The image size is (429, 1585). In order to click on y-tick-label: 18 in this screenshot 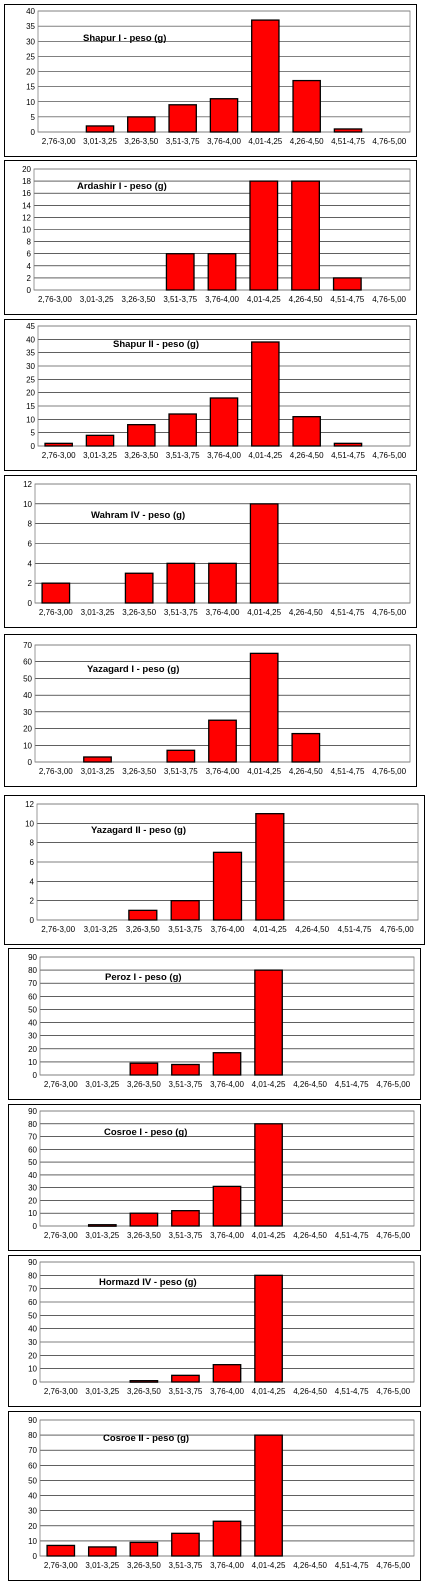, I will do `click(26, 181)`.